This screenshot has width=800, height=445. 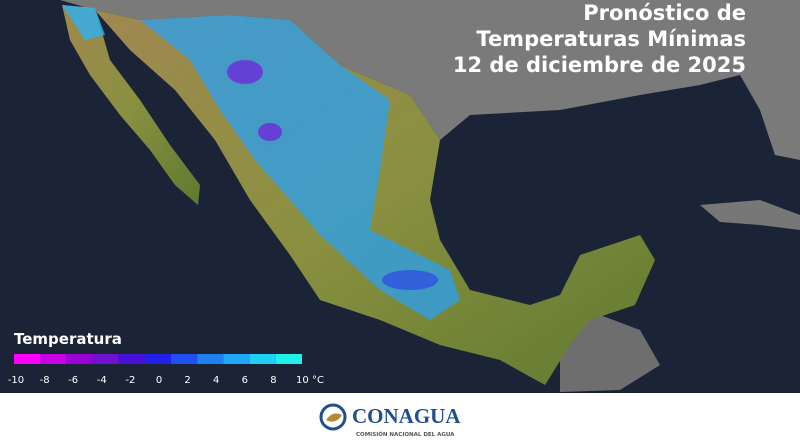 I want to click on legend-tick-label: 4, so click(x=216, y=380).